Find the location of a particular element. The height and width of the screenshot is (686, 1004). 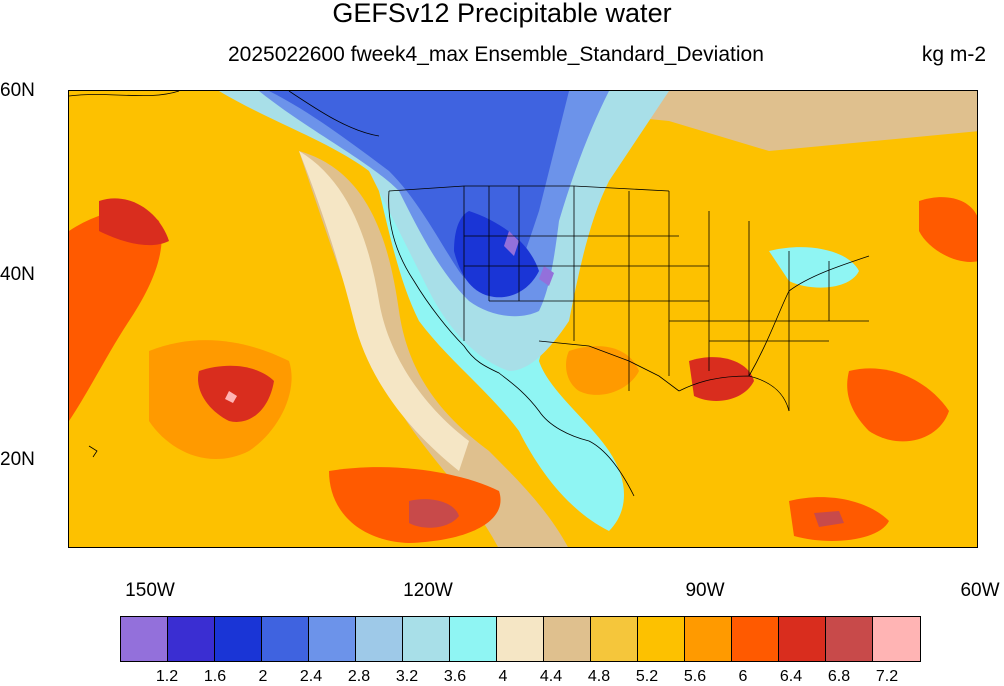

colorbar-label: 2 is located at coordinates (263, 676).